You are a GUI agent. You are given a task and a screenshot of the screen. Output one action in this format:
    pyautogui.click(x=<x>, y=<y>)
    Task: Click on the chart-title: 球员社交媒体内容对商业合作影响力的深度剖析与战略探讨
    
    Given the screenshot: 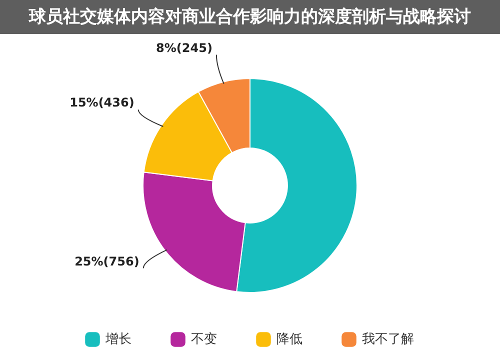 What is the action you would take?
    pyautogui.click(x=250, y=17)
    